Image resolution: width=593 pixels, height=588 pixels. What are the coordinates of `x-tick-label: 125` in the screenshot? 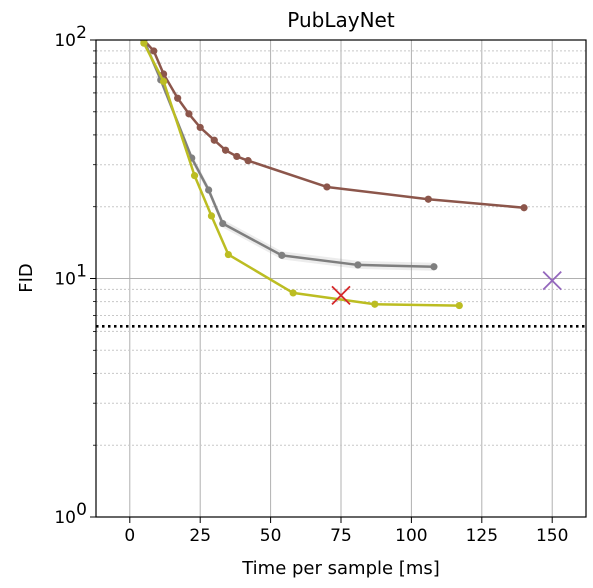 It's located at (482, 536).